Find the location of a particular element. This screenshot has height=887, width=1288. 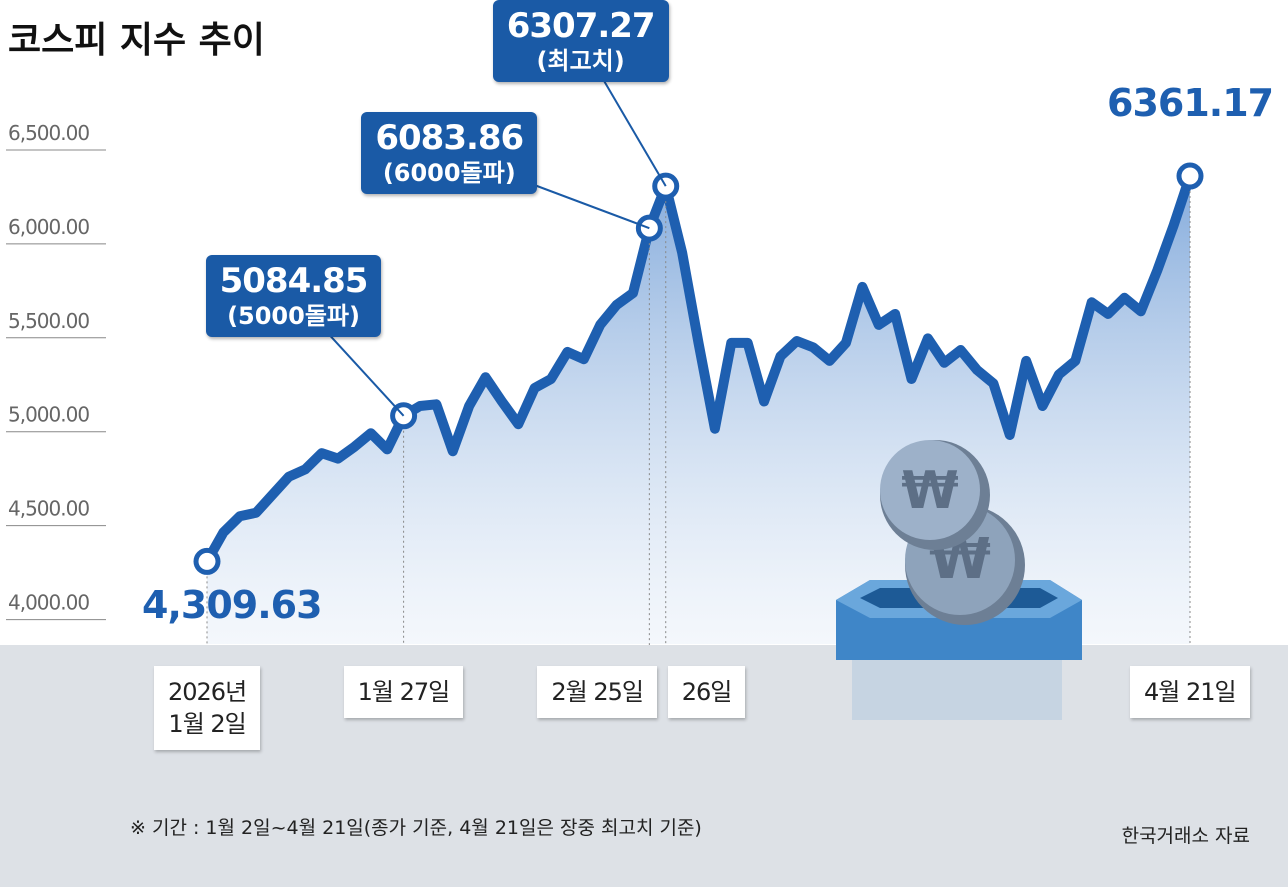

callout: 5084.85 (5000돌파) is located at coordinates (293, 295).